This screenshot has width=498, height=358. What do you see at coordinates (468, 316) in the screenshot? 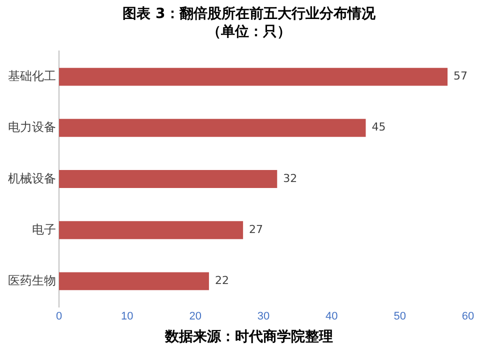
I see `x-tick-label: 60` at bounding box center [468, 316].